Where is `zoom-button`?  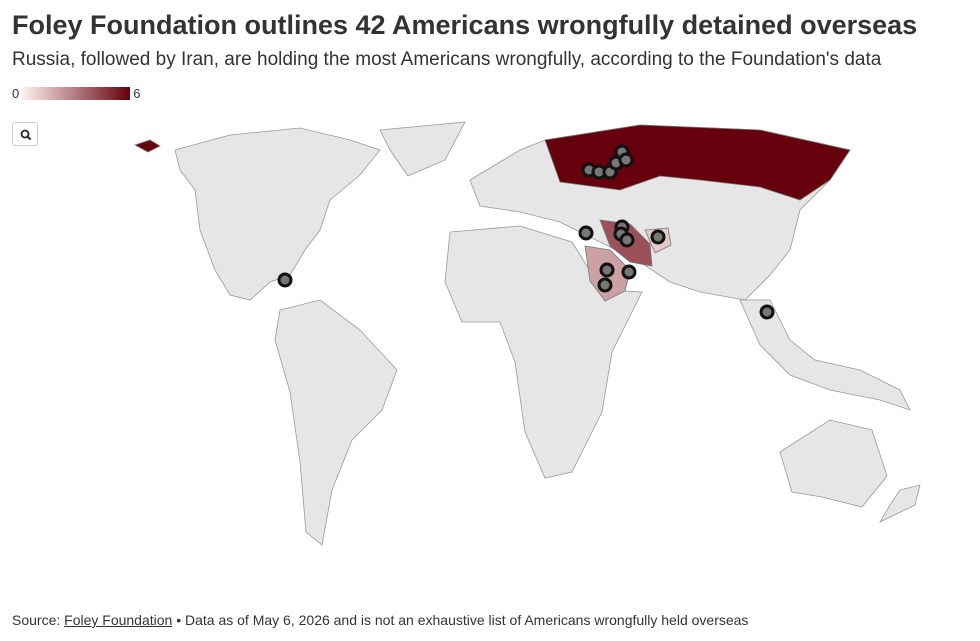 zoom-button is located at coordinates (25, 134).